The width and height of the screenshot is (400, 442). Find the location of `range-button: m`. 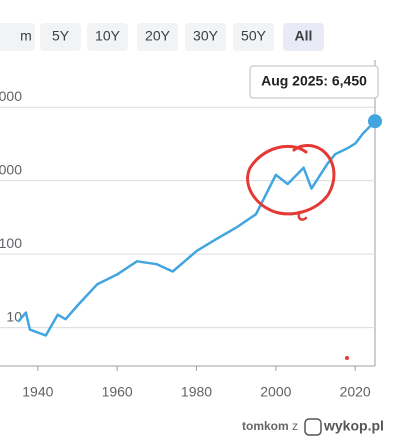

range-button: m is located at coordinates (17, 37).